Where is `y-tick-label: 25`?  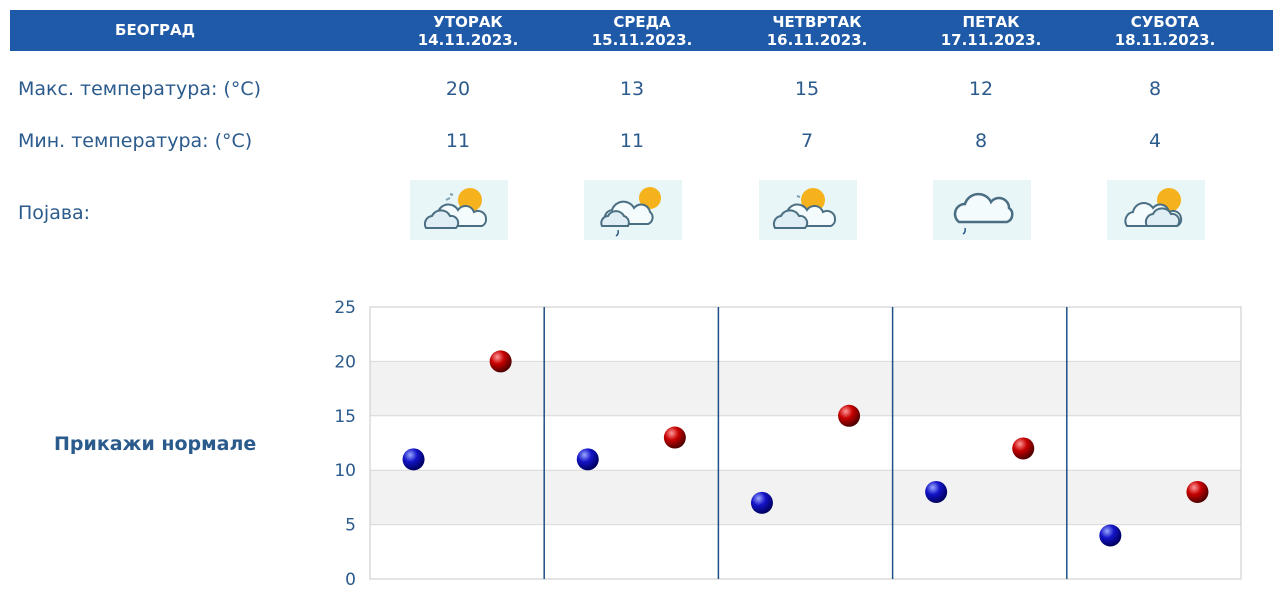
y-tick-label: 25 is located at coordinates (345, 308).